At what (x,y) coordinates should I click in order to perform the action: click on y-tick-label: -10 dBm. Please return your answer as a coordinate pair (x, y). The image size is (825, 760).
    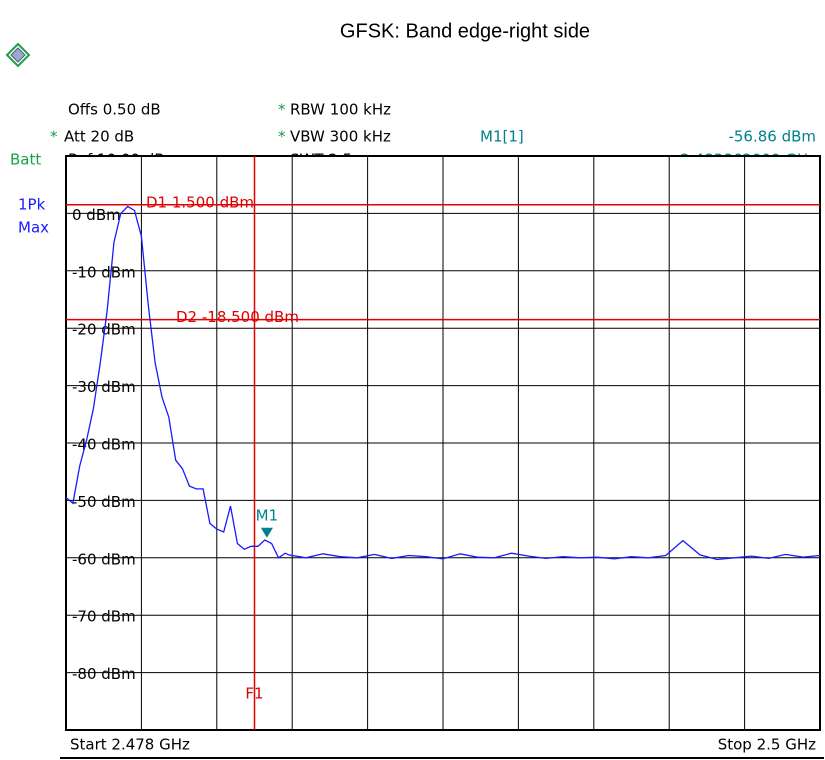
    Looking at the image, I should click on (104, 272).